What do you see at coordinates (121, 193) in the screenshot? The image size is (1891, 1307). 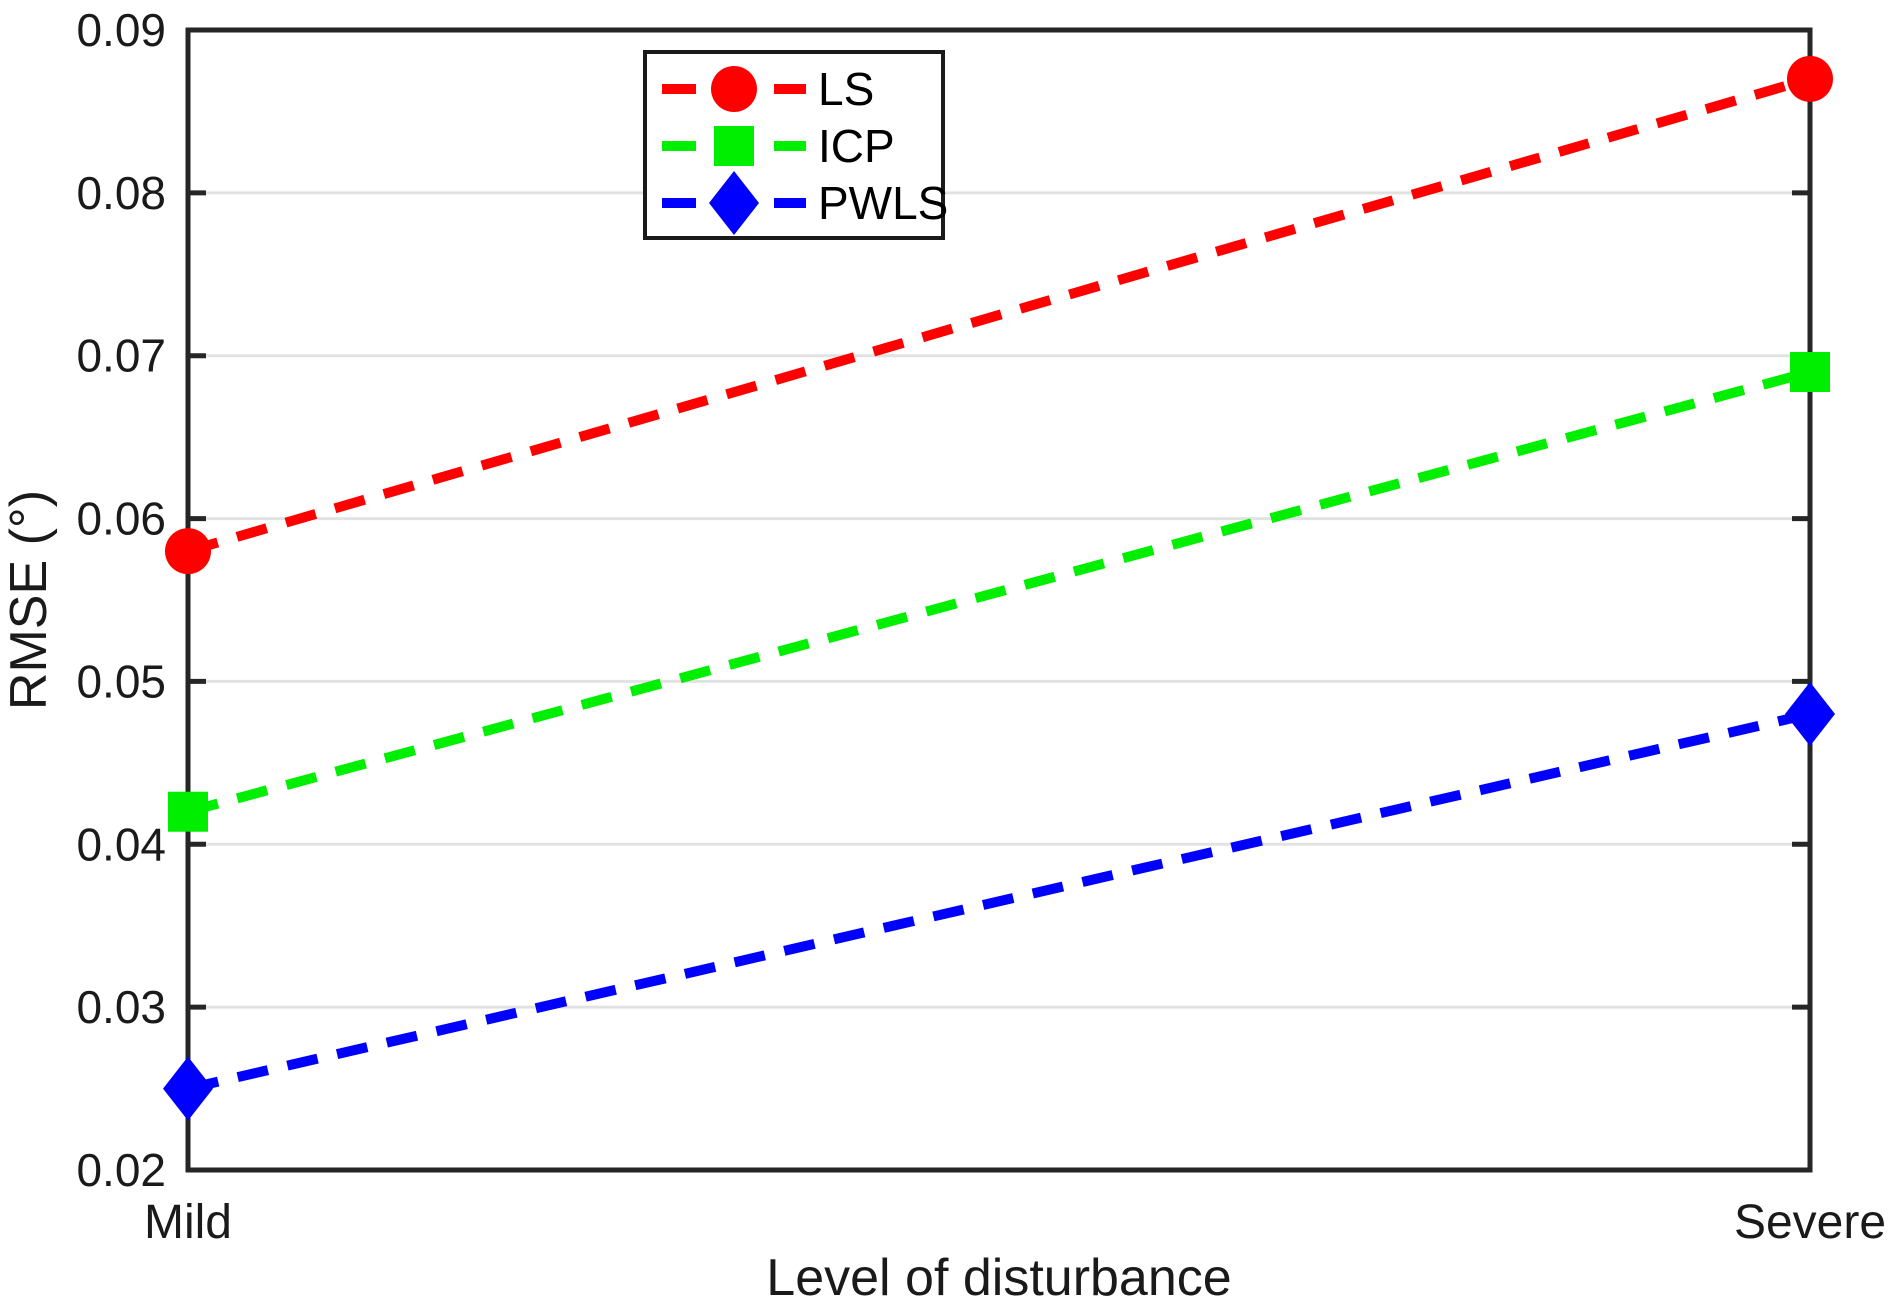 I see `y-tick-label: 0.08` at bounding box center [121, 193].